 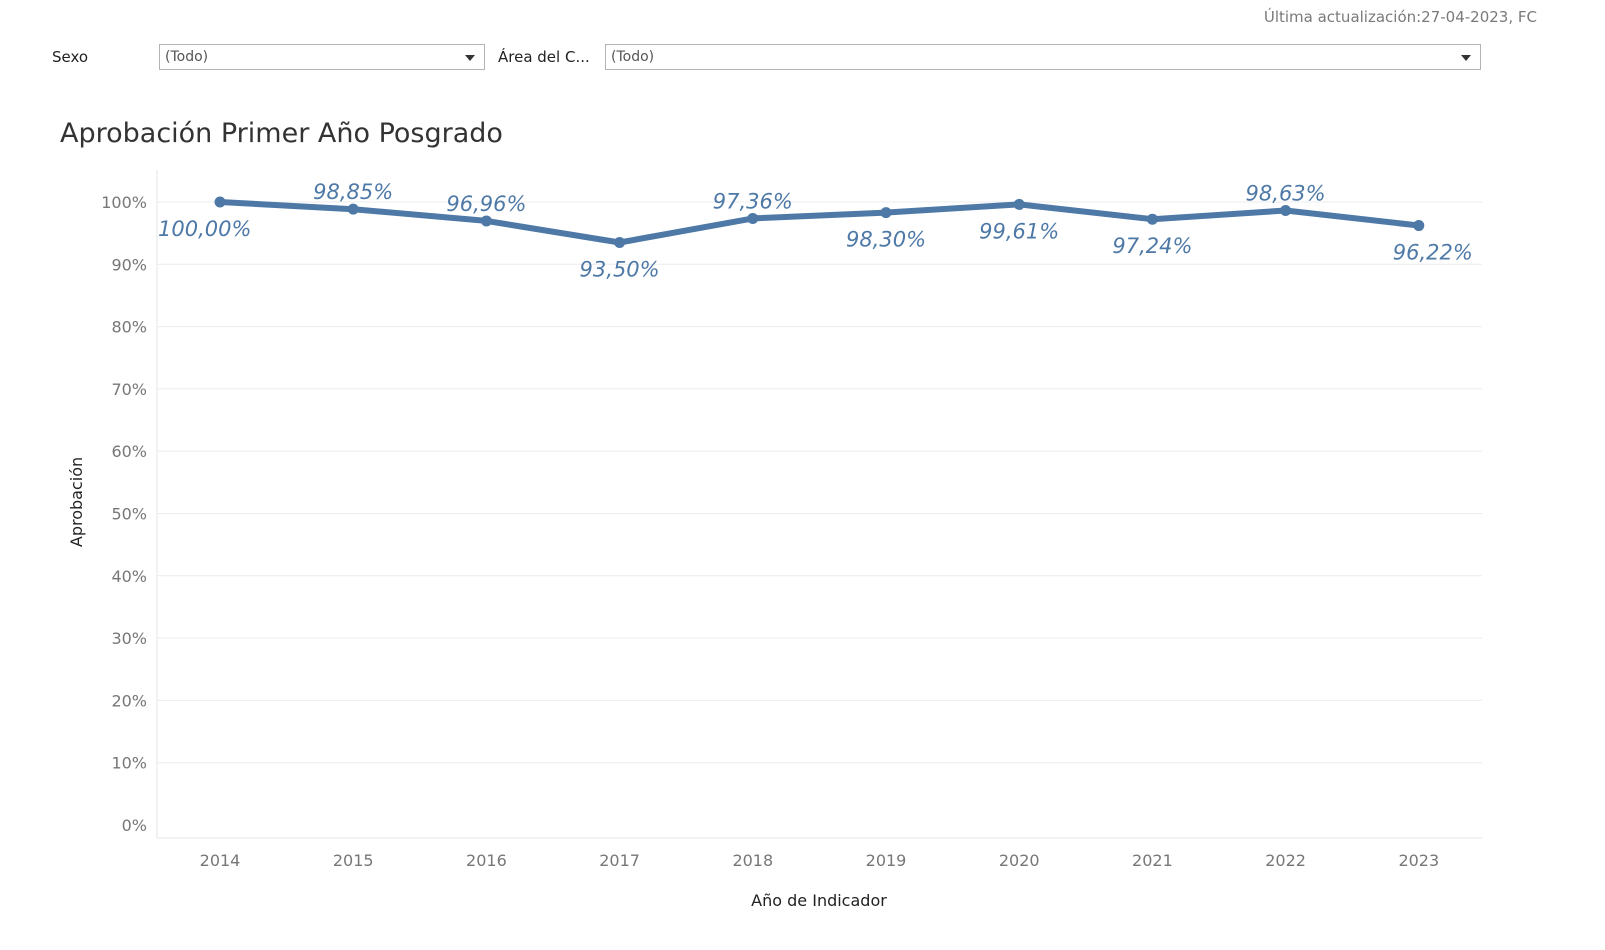 What do you see at coordinates (886, 240) in the screenshot?
I see `data-label: 98,30%` at bounding box center [886, 240].